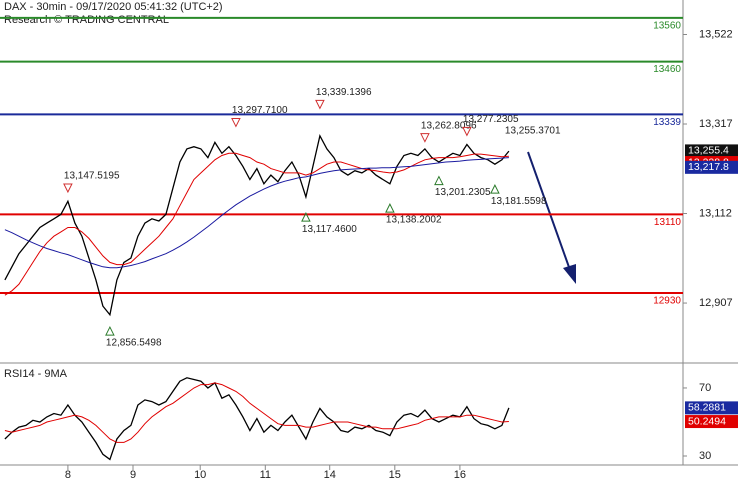 The image size is (738, 480). Describe the element at coordinates (395, 474) in the screenshot. I see `x-tick-label: 15` at that location.